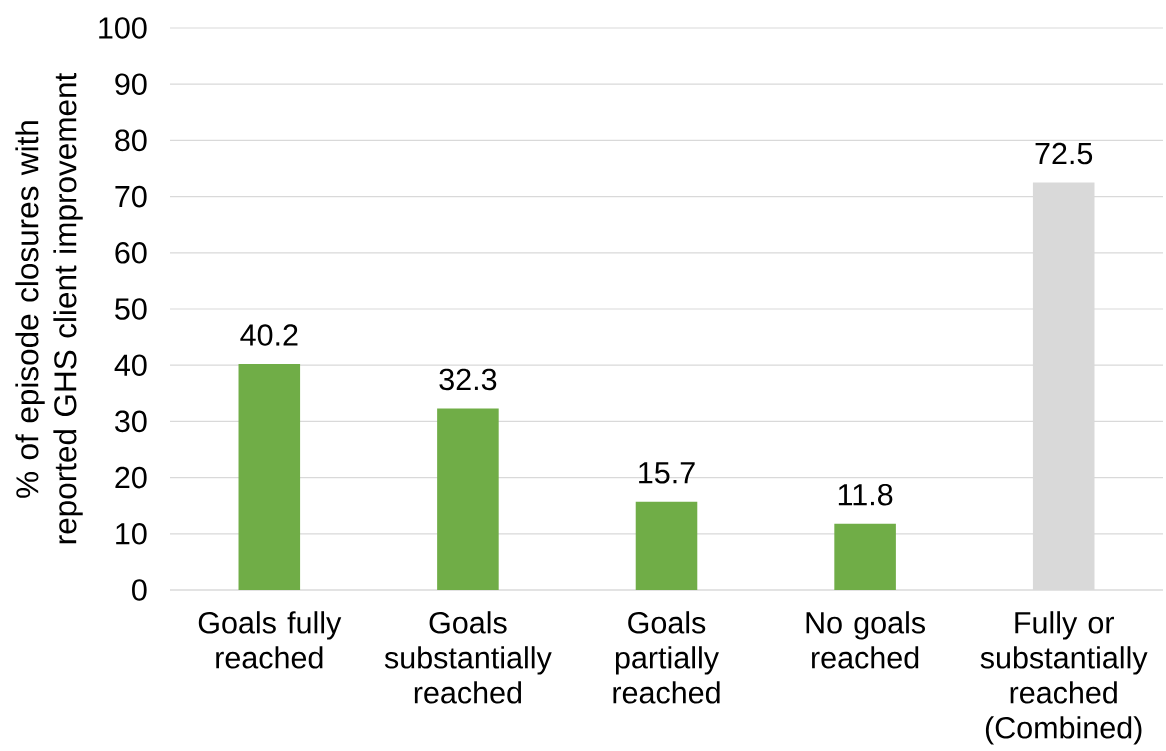 Image resolution: width=1166 pixels, height=751 pixels. I want to click on data-label: 32.3, so click(468, 379).